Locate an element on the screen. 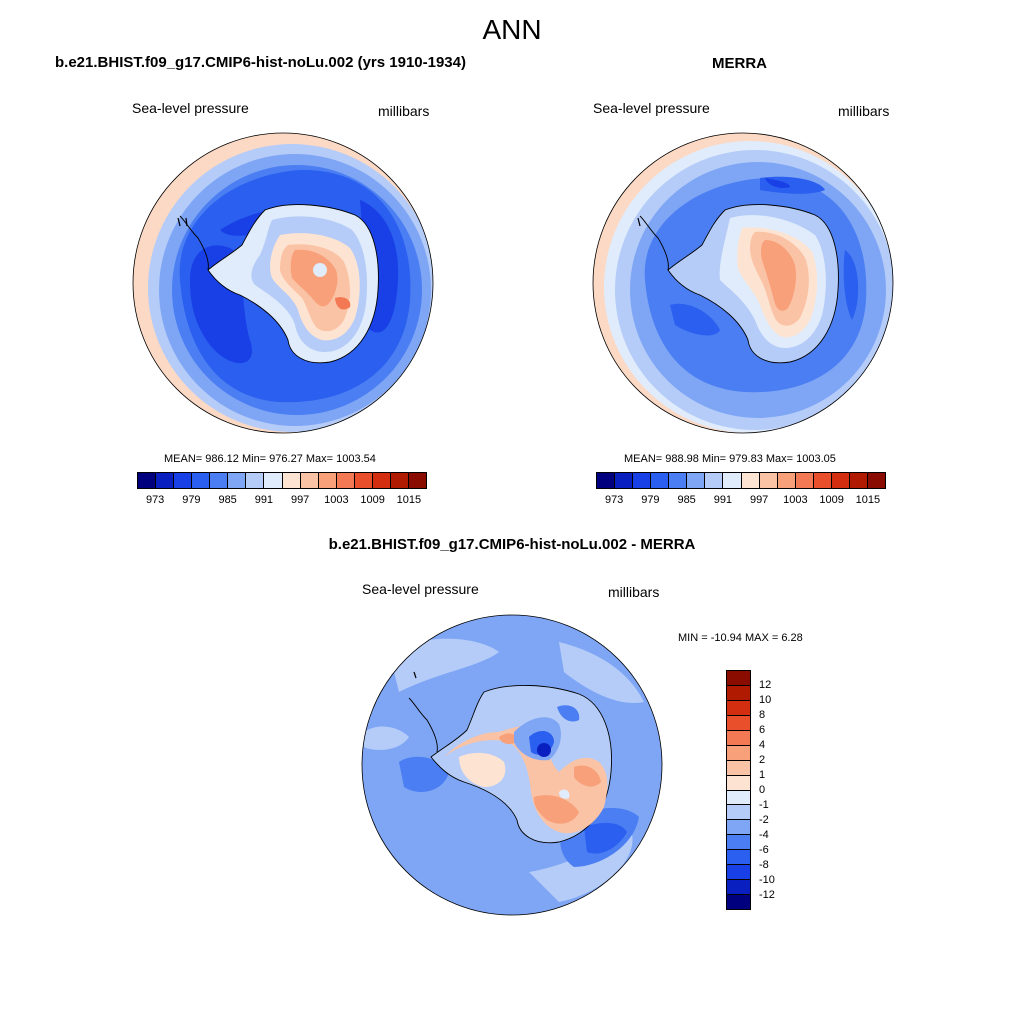 This screenshot has height=1024, width=1024. panel-2-colorbar-tick-label: 1009 is located at coordinates (831, 500).